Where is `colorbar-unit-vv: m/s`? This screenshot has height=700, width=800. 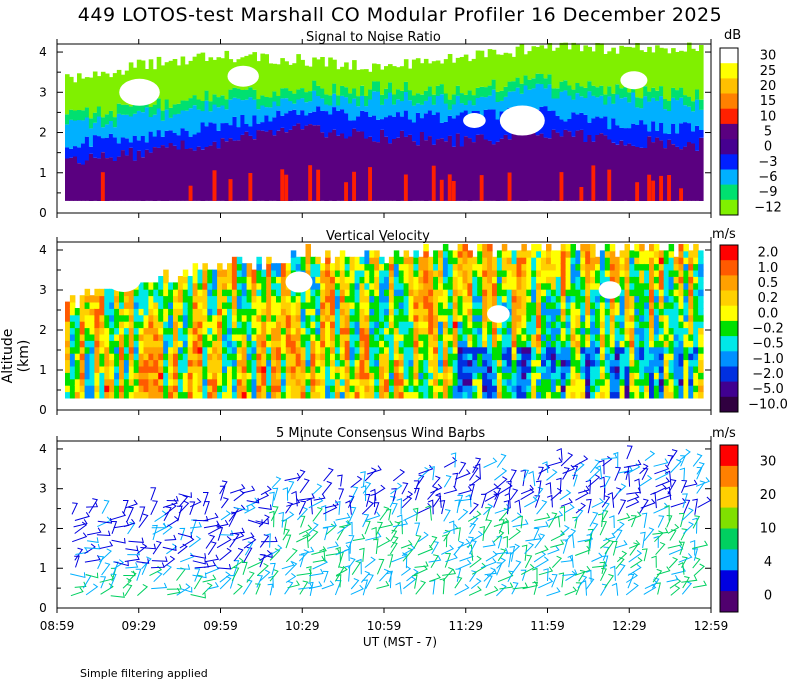 colorbar-unit-vv: m/s is located at coordinates (724, 234).